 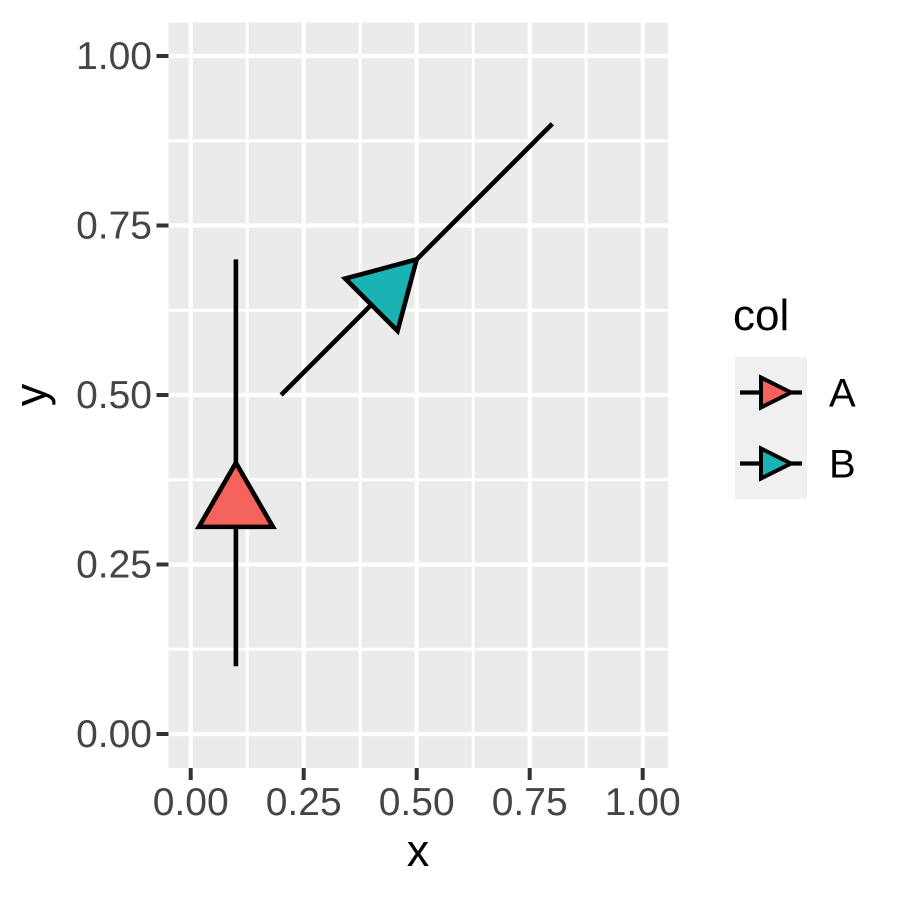 I want to click on x-tick-label: 0.50, so click(x=417, y=802).